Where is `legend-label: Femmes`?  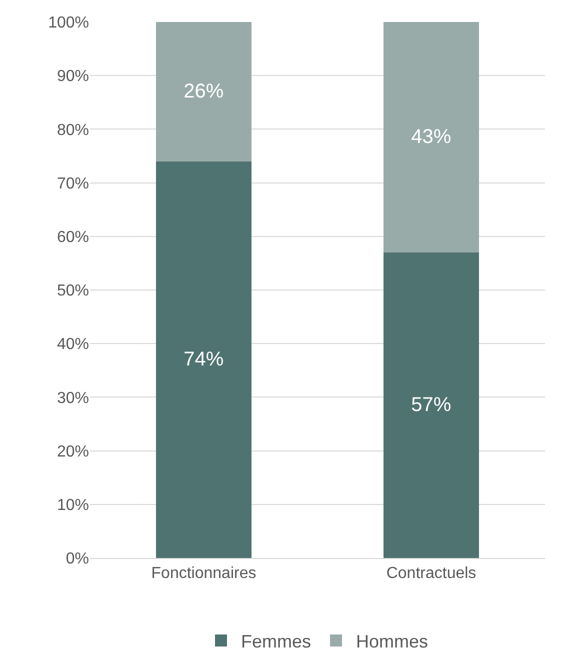 legend-label: Femmes is located at coordinates (276, 642).